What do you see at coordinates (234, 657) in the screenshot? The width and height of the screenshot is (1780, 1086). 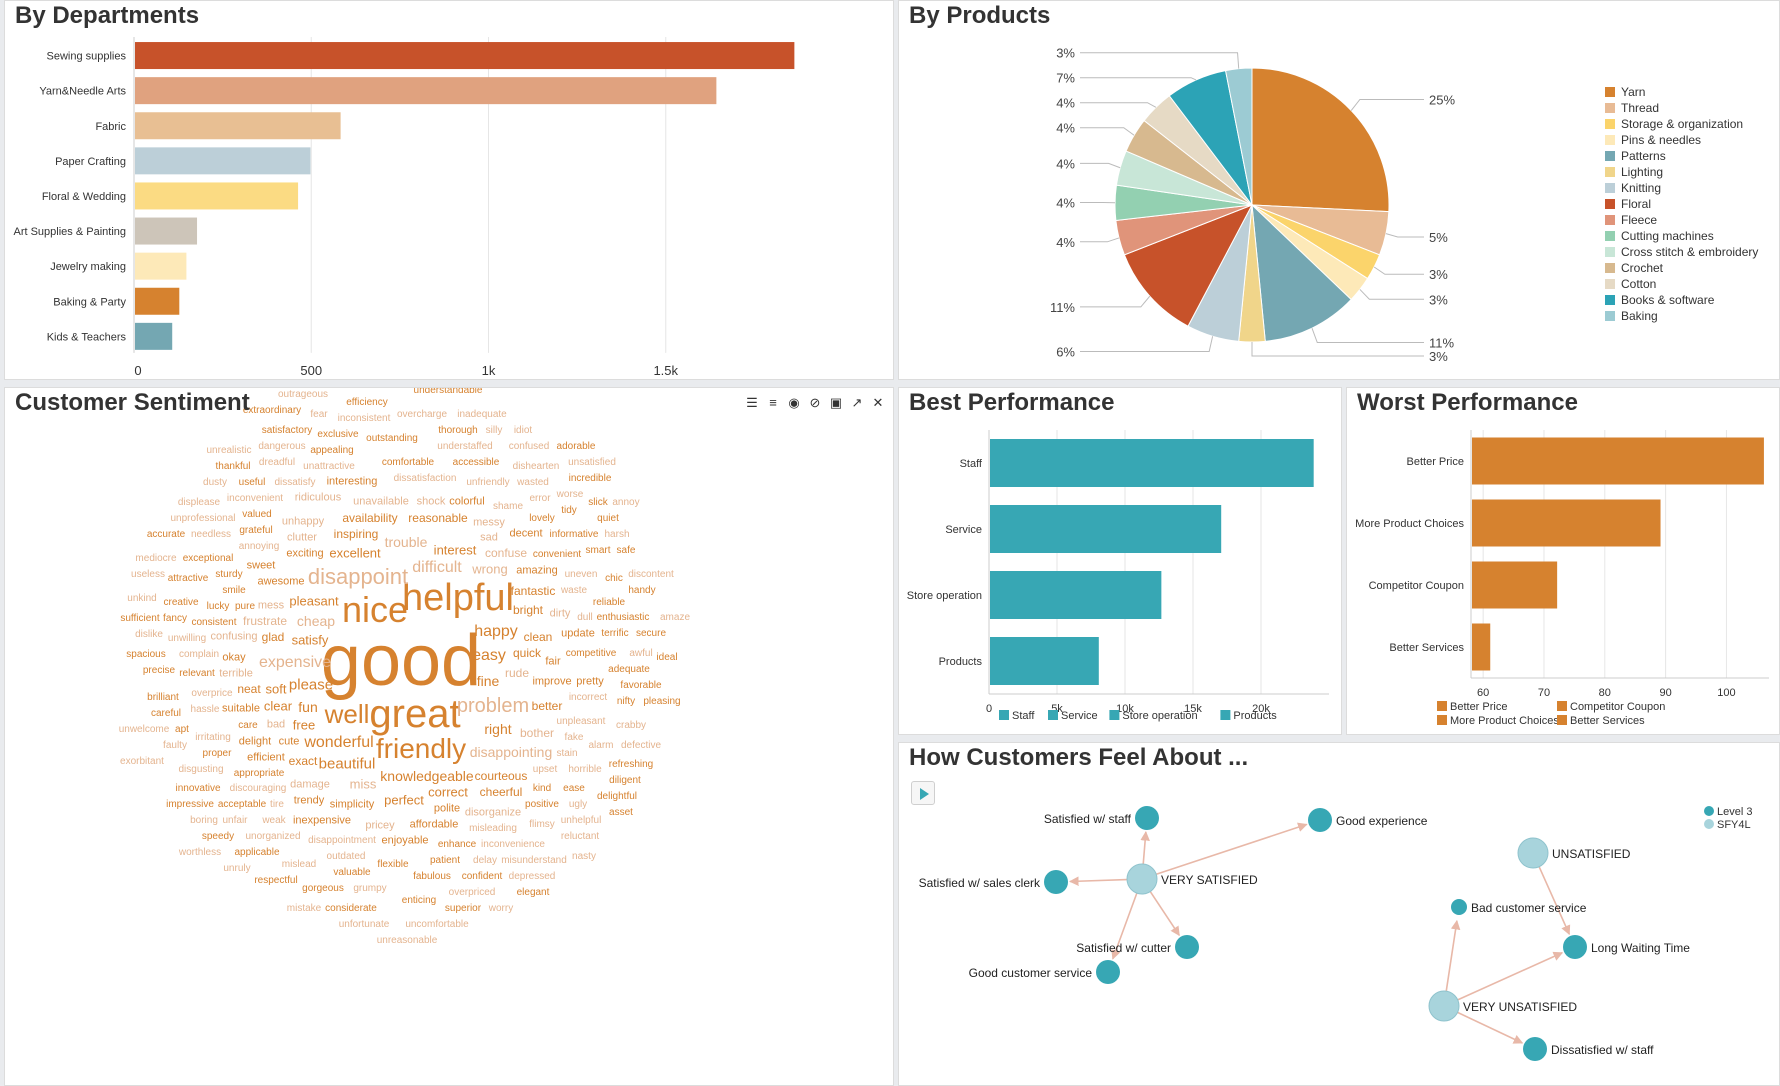 I see `cloud-word: okay` at bounding box center [234, 657].